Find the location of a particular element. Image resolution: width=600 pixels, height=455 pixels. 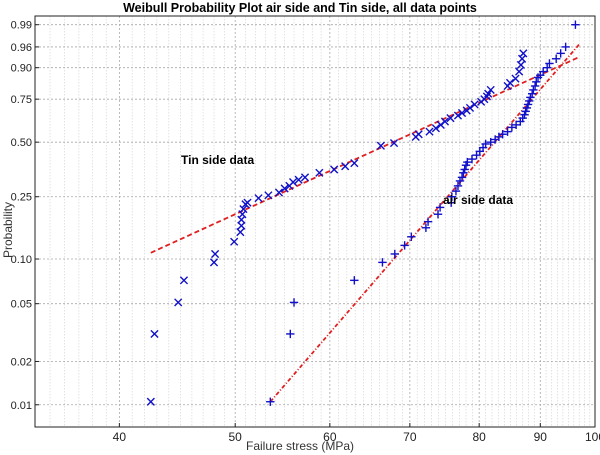

y-tick-label: 0.90 is located at coordinates (21, 69).